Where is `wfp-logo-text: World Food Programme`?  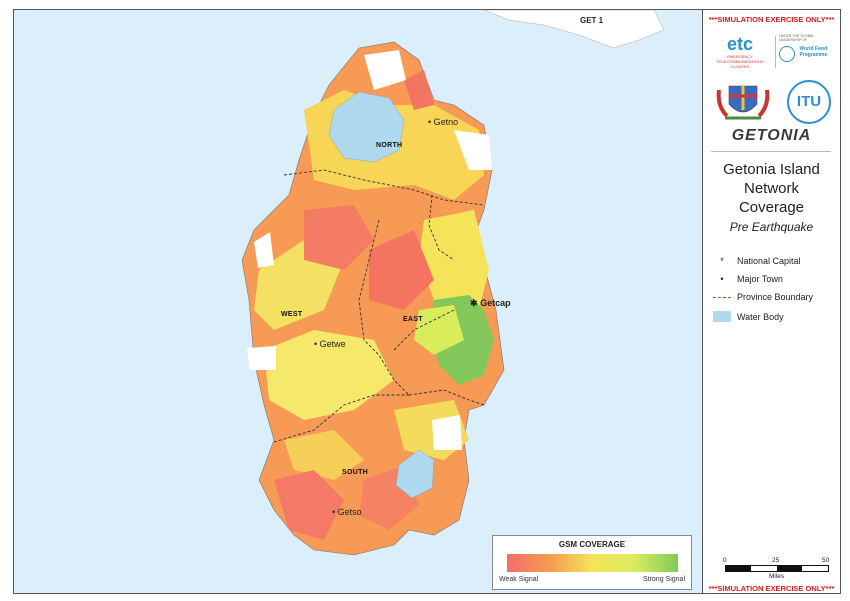 wfp-logo-text: World Food Programme is located at coordinates (813, 52).